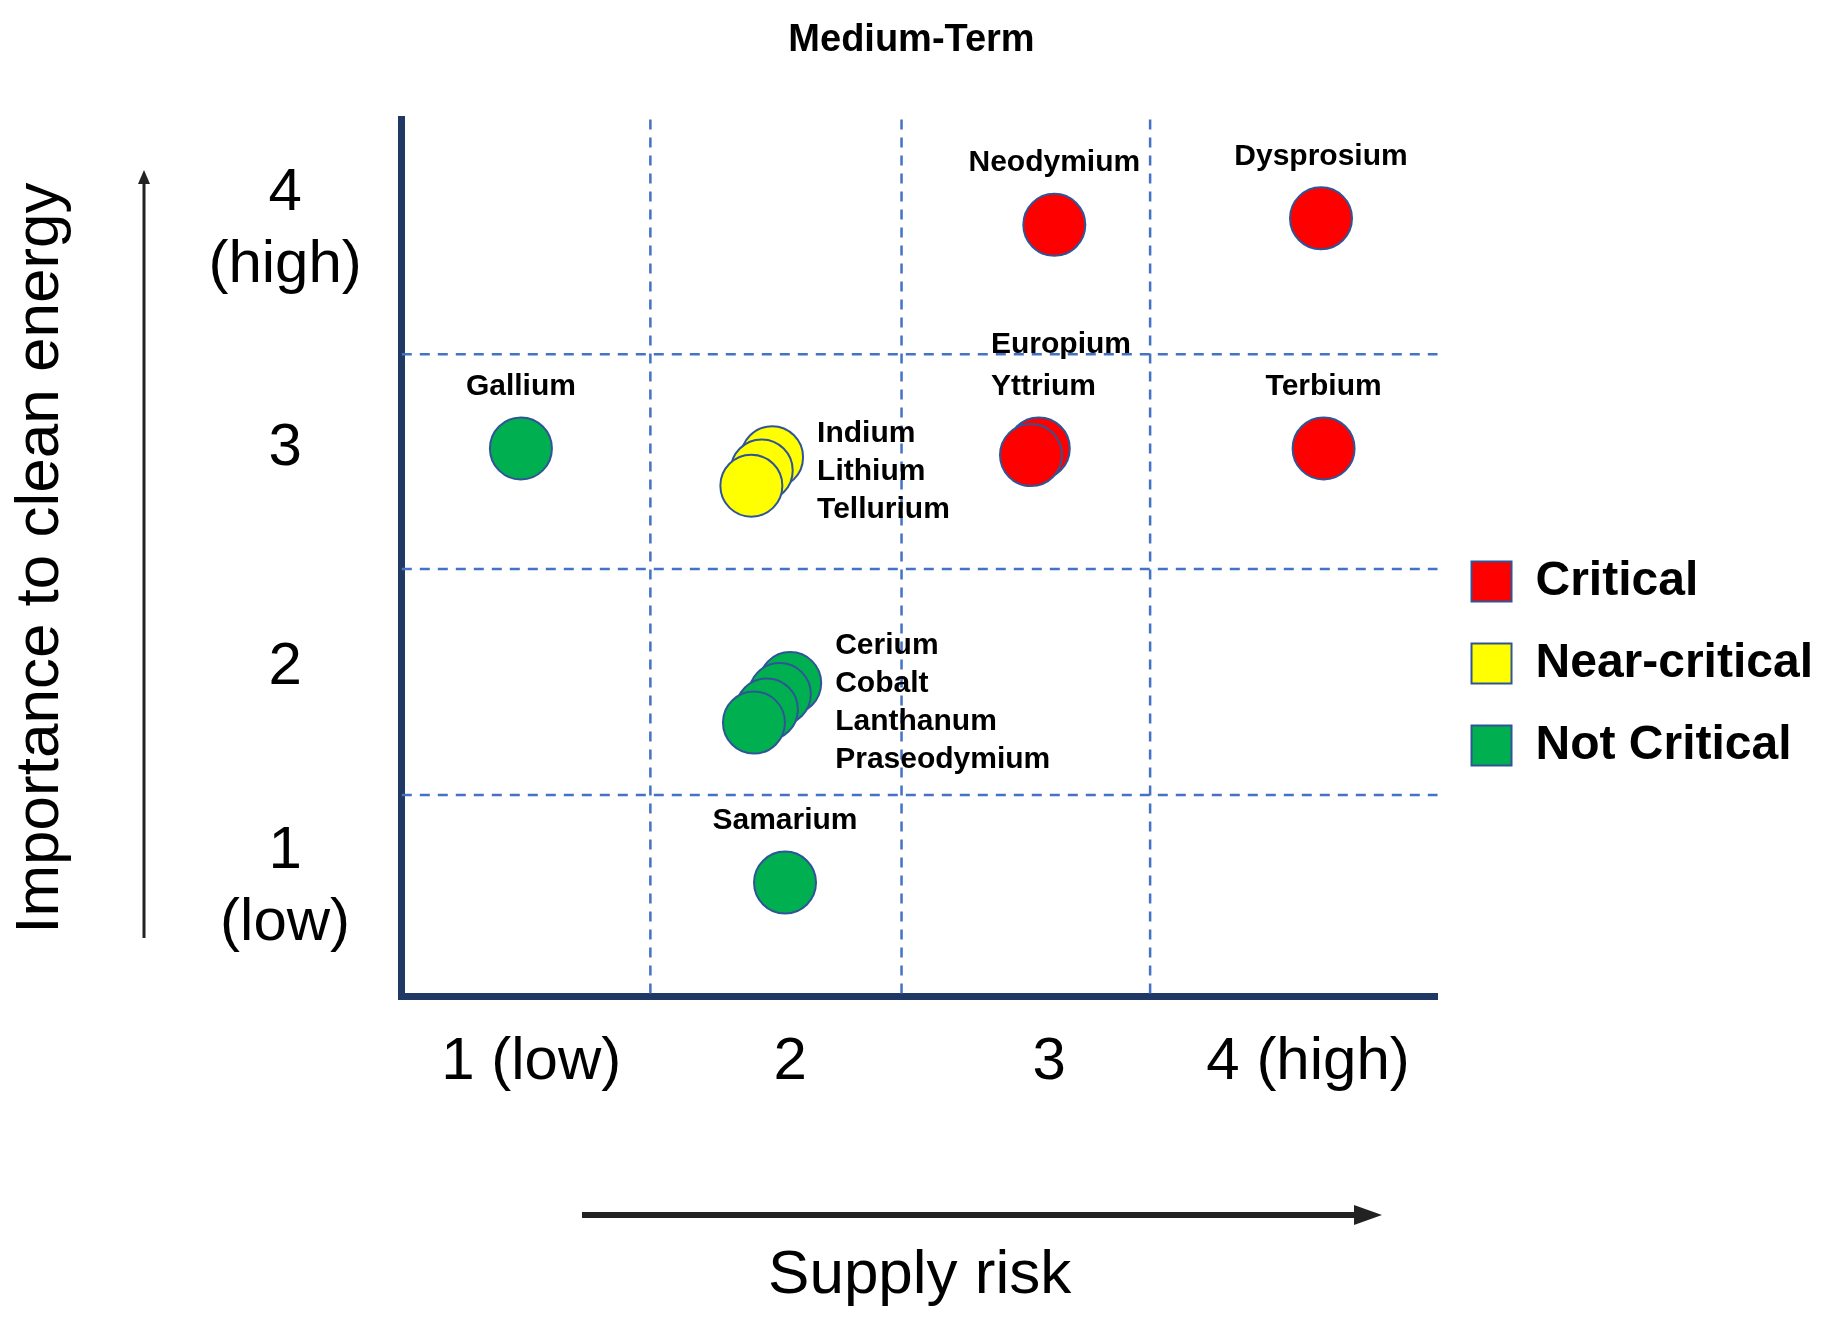  I want to click on annotation: Neodymium, so click(1054, 161).